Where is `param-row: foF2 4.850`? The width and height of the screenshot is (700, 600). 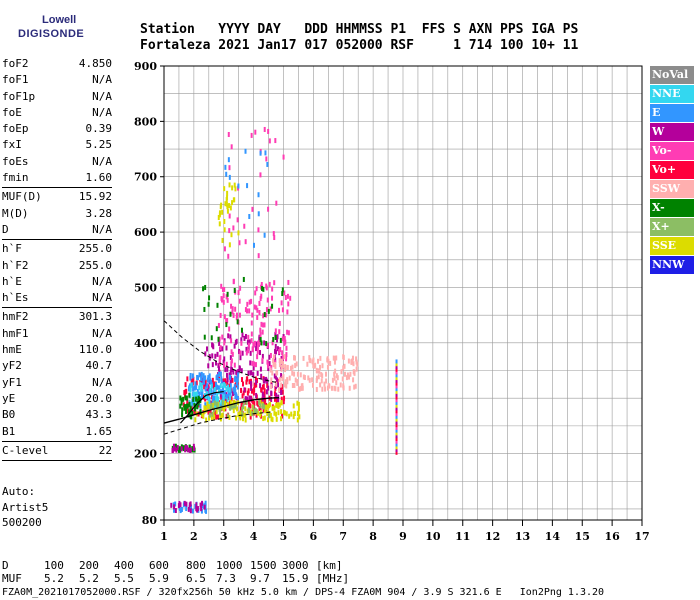
param-row: foF2 4.850 is located at coordinates (57, 64).